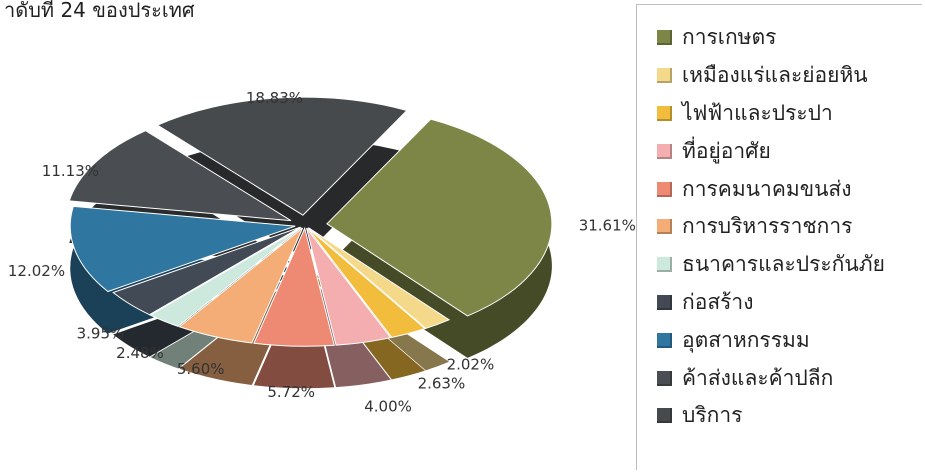 The width and height of the screenshot is (925, 474). I want to click on legend-label: การเกษตร, so click(729, 37).